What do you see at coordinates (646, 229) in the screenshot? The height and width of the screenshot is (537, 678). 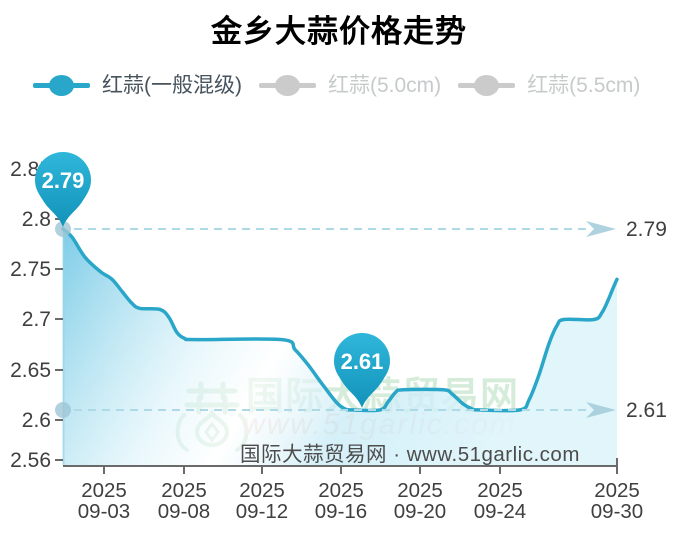 I see `reference-value-label: 2.79` at bounding box center [646, 229].